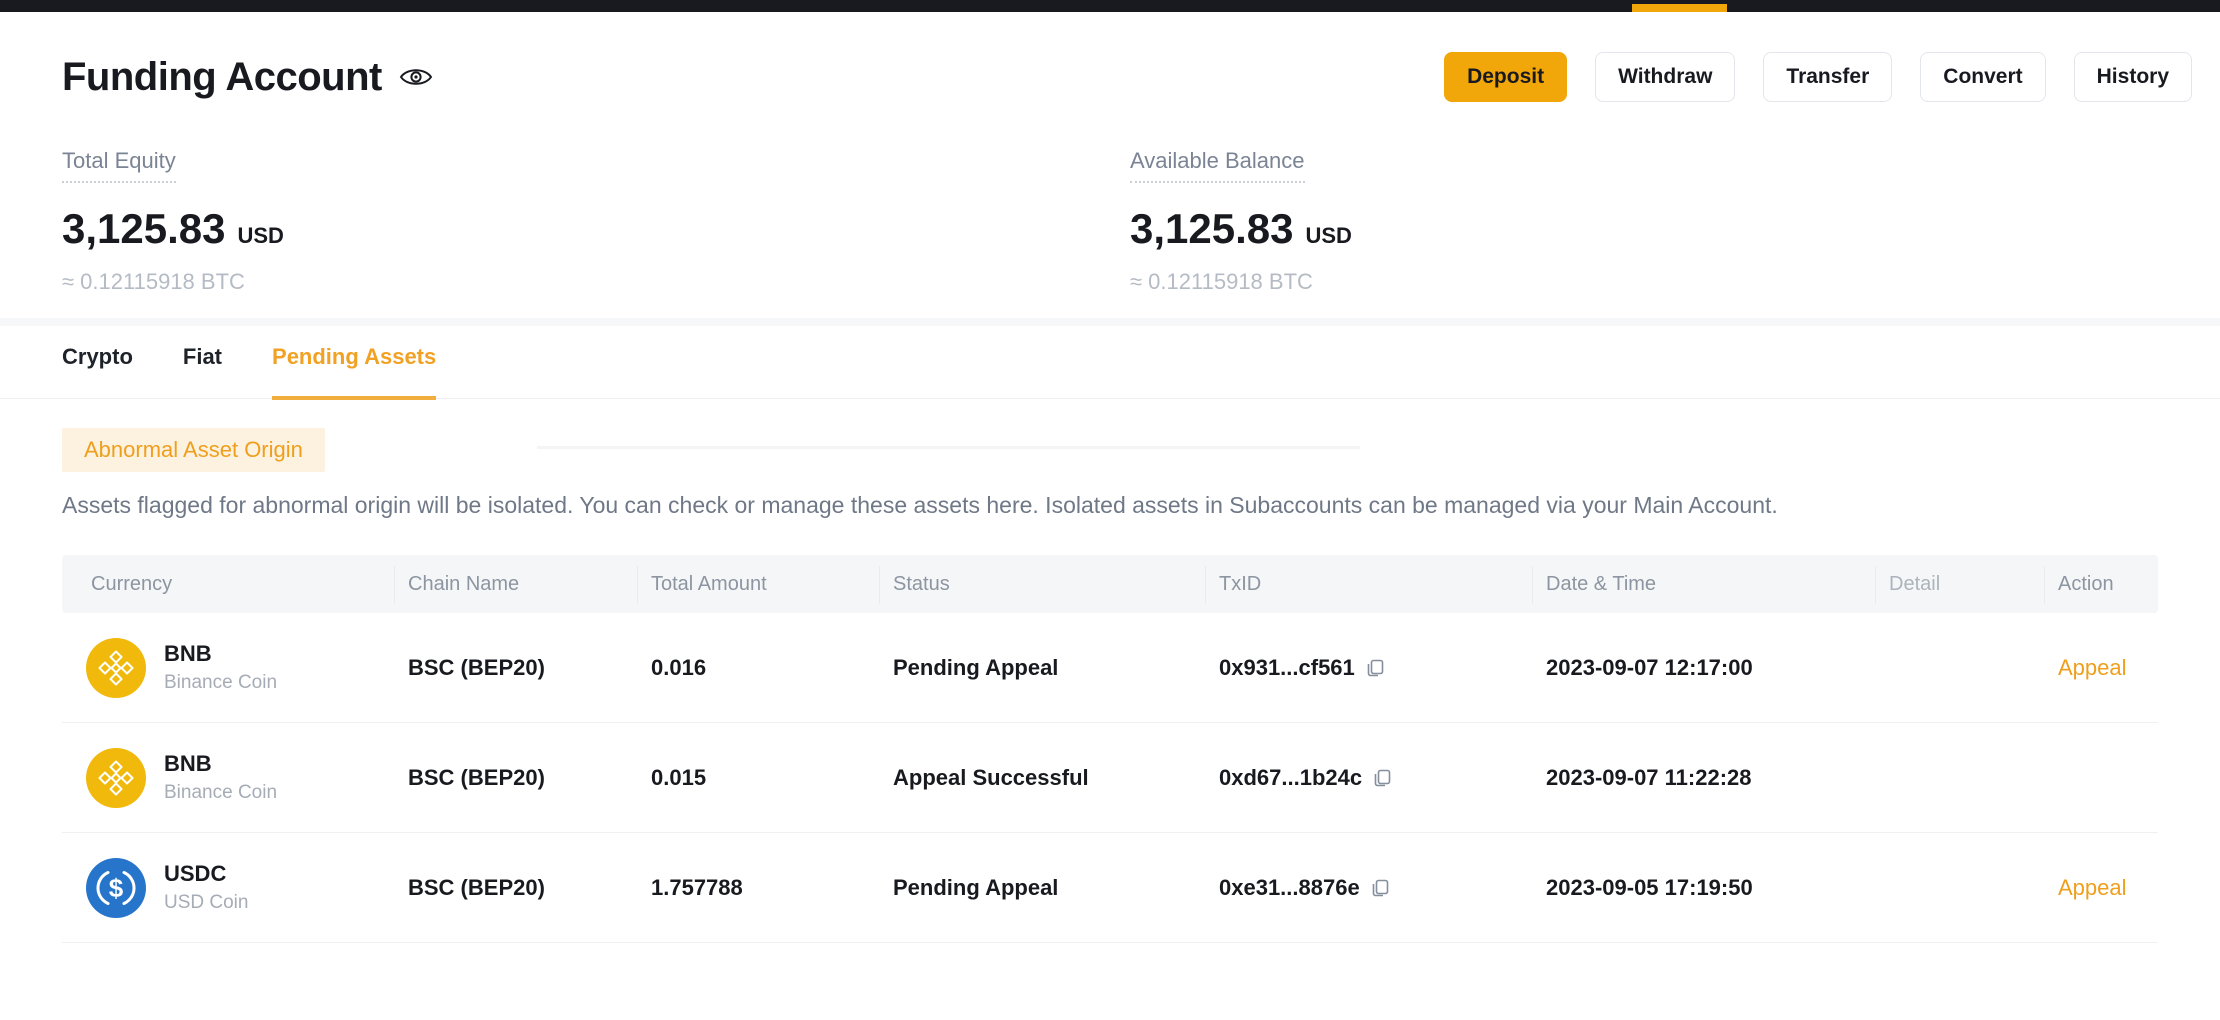 This screenshot has width=2220, height=1020. What do you see at coordinates (202, 356) in the screenshot?
I see `tab-fiat: Fiat` at bounding box center [202, 356].